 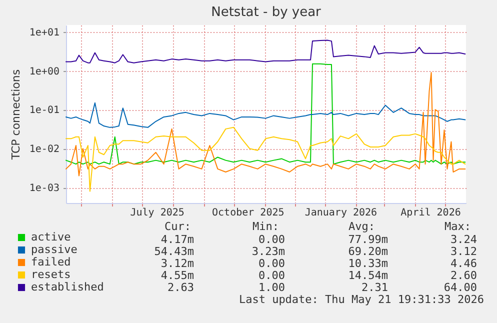 What do you see at coordinates (368, 251) in the screenshot?
I see `text: 69.20m` at bounding box center [368, 251].